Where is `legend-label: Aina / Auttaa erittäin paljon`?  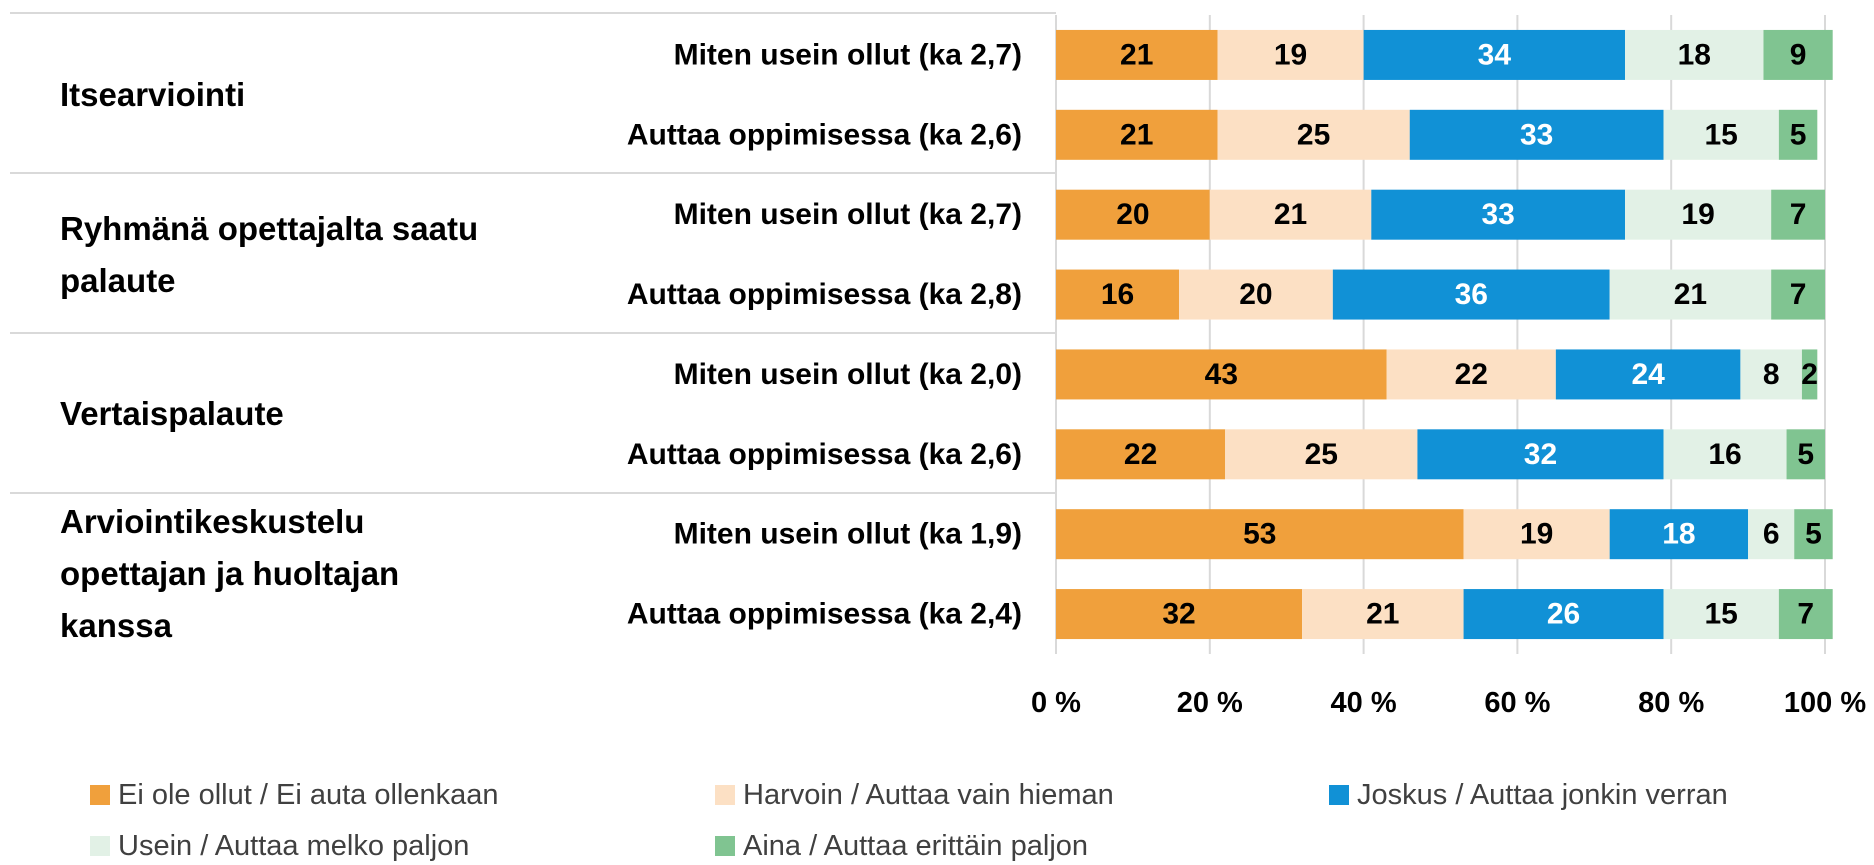
legend-label: Aina / Auttaa erittäin paljon is located at coordinates (915, 846).